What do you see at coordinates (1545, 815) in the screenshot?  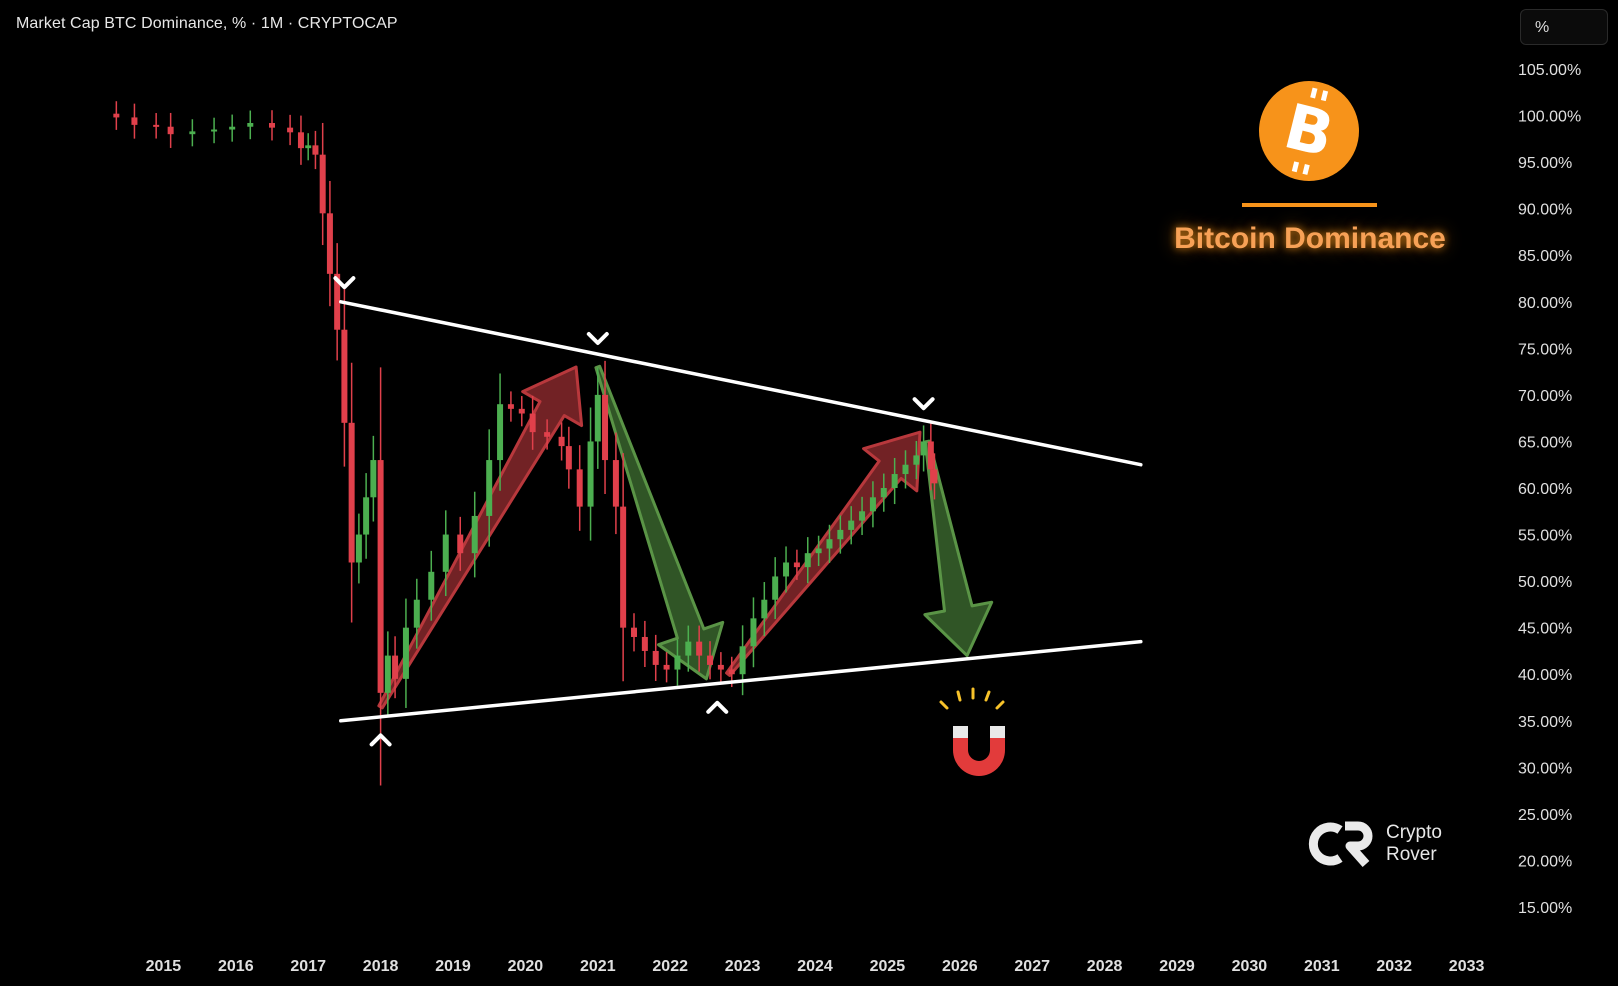 I see `y-tick-label: 25.00%` at bounding box center [1545, 815].